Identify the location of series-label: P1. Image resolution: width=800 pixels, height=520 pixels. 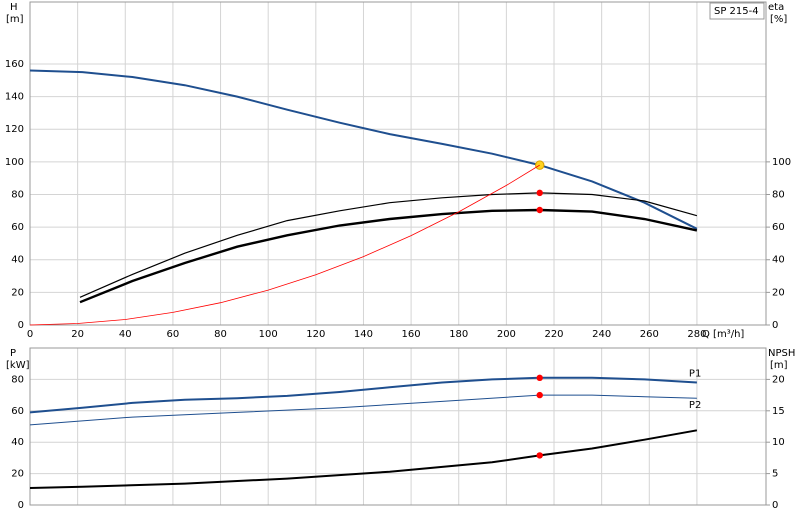
(695, 374).